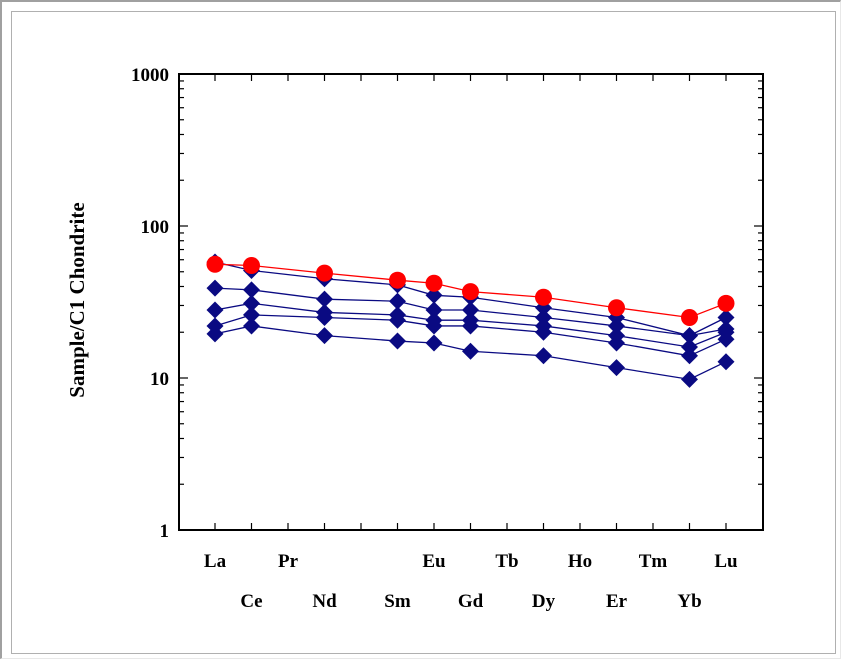 The height and width of the screenshot is (659, 841). I want to click on x-tick-label: Dy, so click(544, 601).